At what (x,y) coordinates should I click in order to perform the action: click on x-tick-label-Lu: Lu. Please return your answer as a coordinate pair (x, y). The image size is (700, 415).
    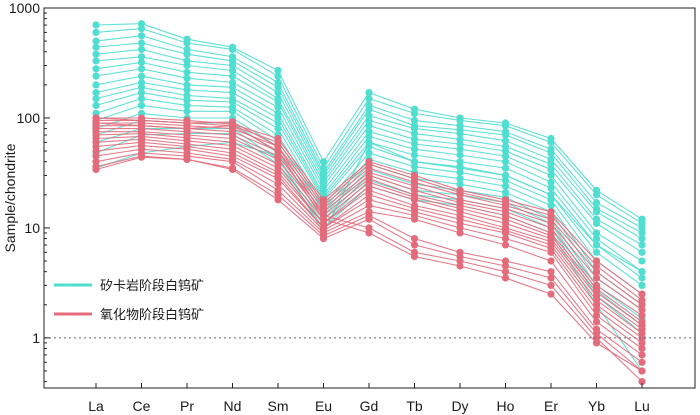
    Looking at the image, I should click on (642, 406).